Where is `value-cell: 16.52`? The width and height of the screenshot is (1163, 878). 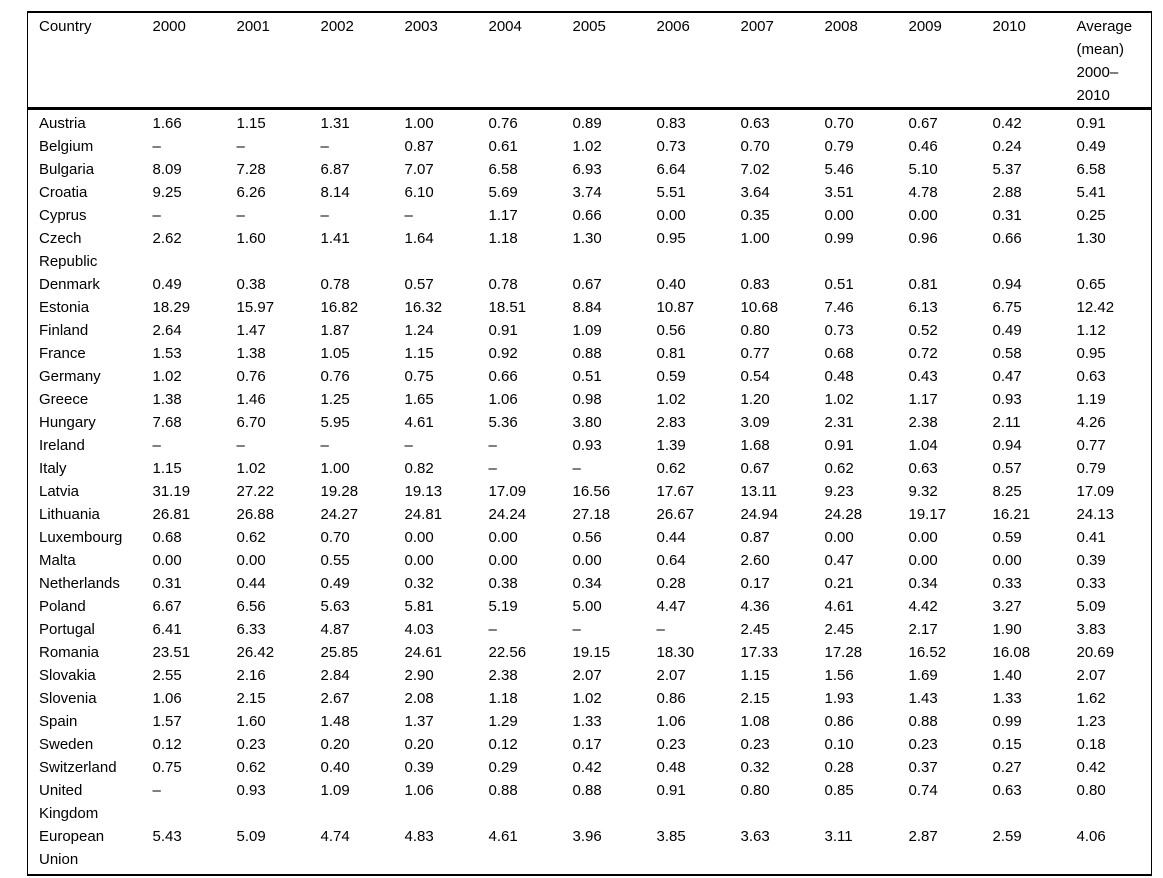 value-cell: 16.52 is located at coordinates (927, 652).